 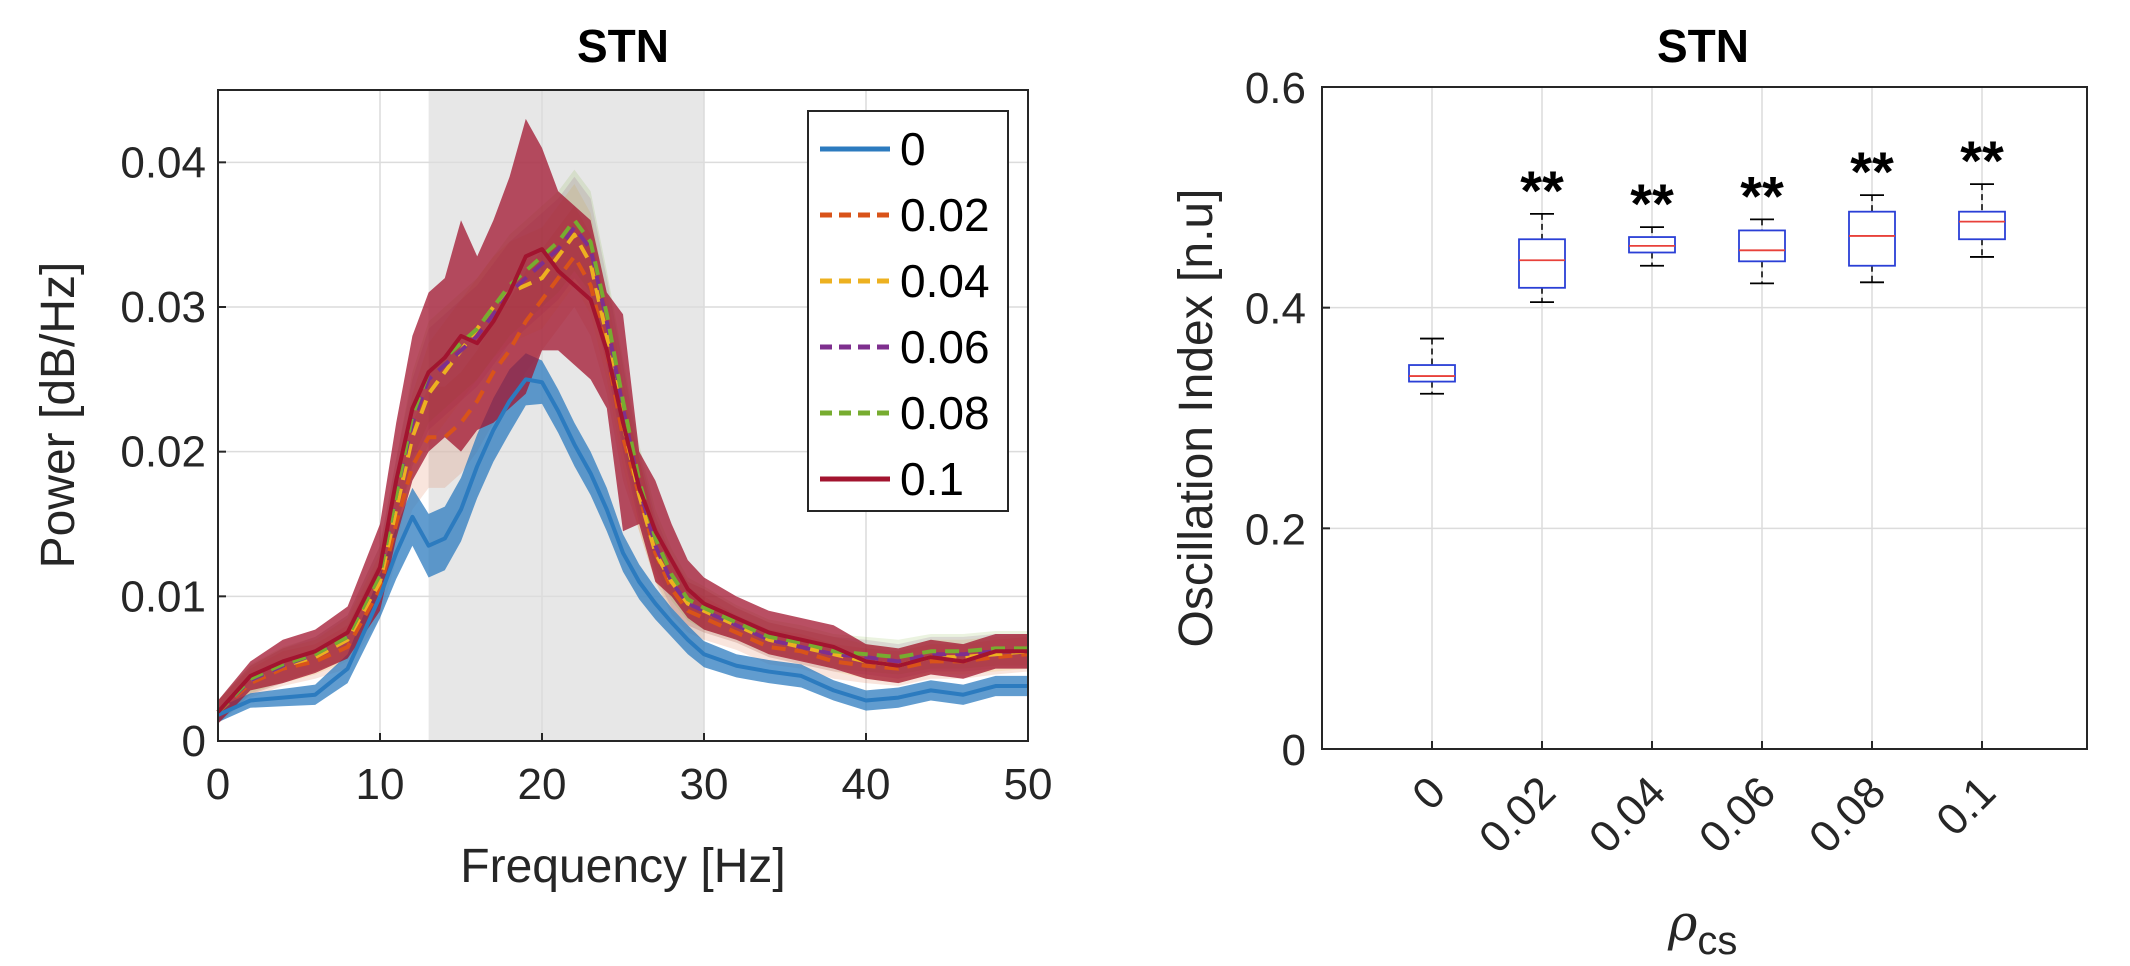 What do you see at coordinates (1275, 529) in the screenshot?
I see `oscillation-y-tick-label: 0.2` at bounding box center [1275, 529].